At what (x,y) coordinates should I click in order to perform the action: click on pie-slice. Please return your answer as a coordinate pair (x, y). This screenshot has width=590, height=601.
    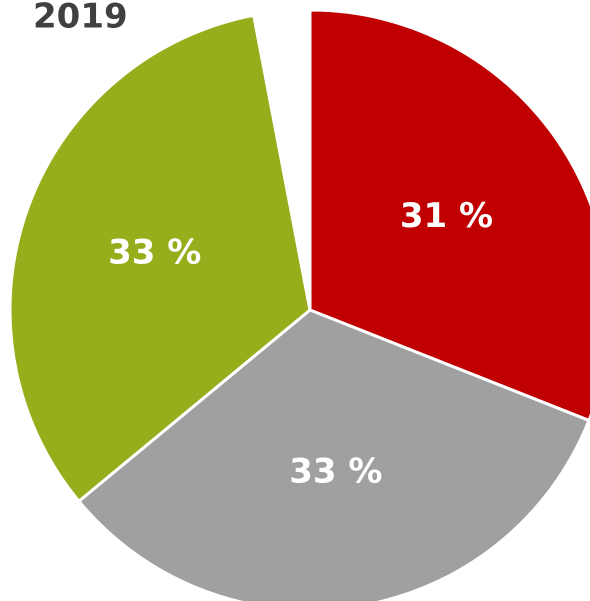
    Looking at the image, I should click on (282, 159).